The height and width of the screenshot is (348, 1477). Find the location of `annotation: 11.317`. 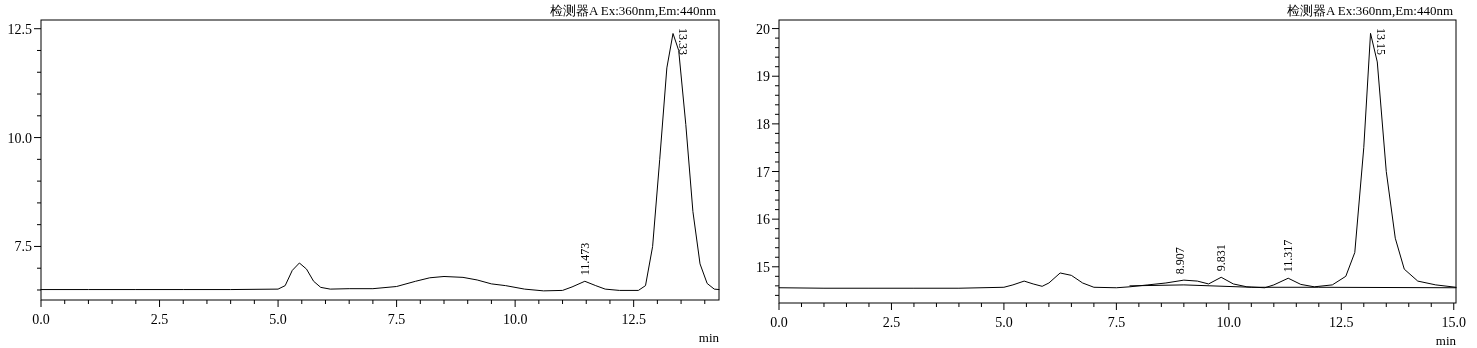

annotation: 11.317 is located at coordinates (1288, 256).